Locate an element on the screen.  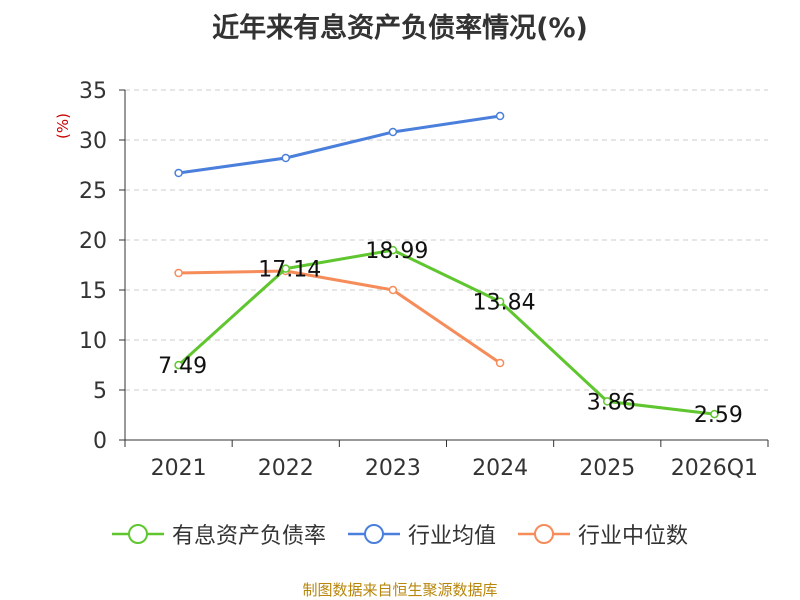
data-label: 17.14 is located at coordinates (289, 270).